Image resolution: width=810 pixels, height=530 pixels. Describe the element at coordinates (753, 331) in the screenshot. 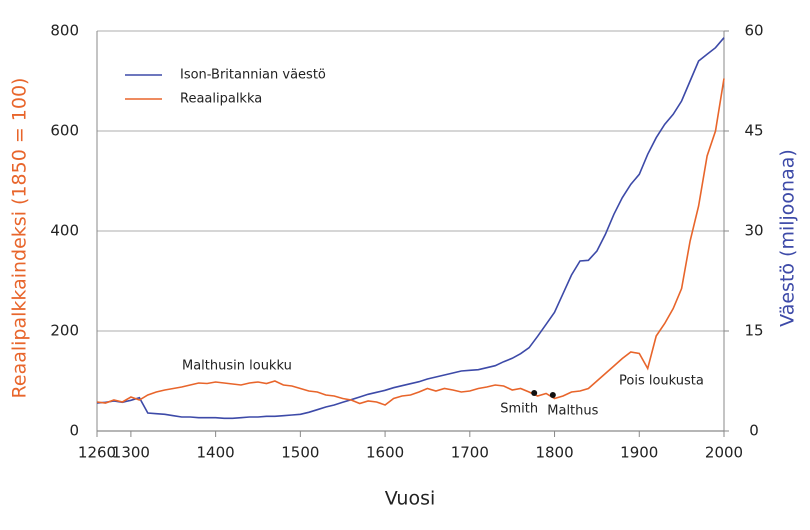

I see `y2-tick-label: 15` at that location.